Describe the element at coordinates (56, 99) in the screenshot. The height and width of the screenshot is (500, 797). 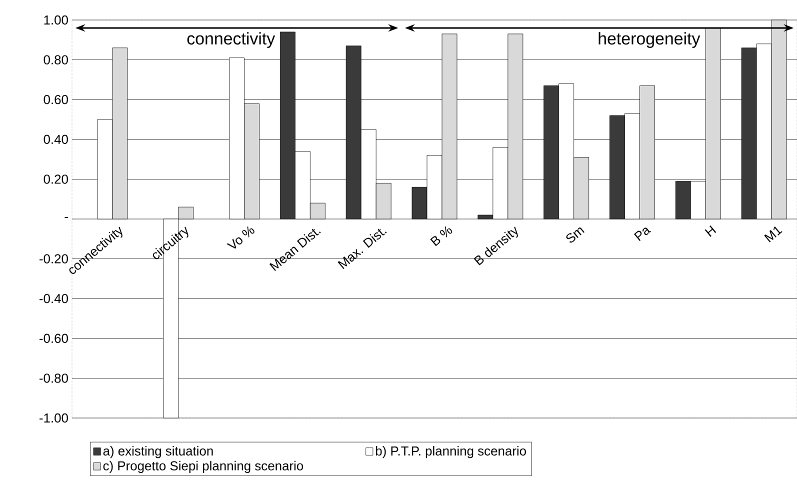
I see `y-tick-label: 0.60` at that location.